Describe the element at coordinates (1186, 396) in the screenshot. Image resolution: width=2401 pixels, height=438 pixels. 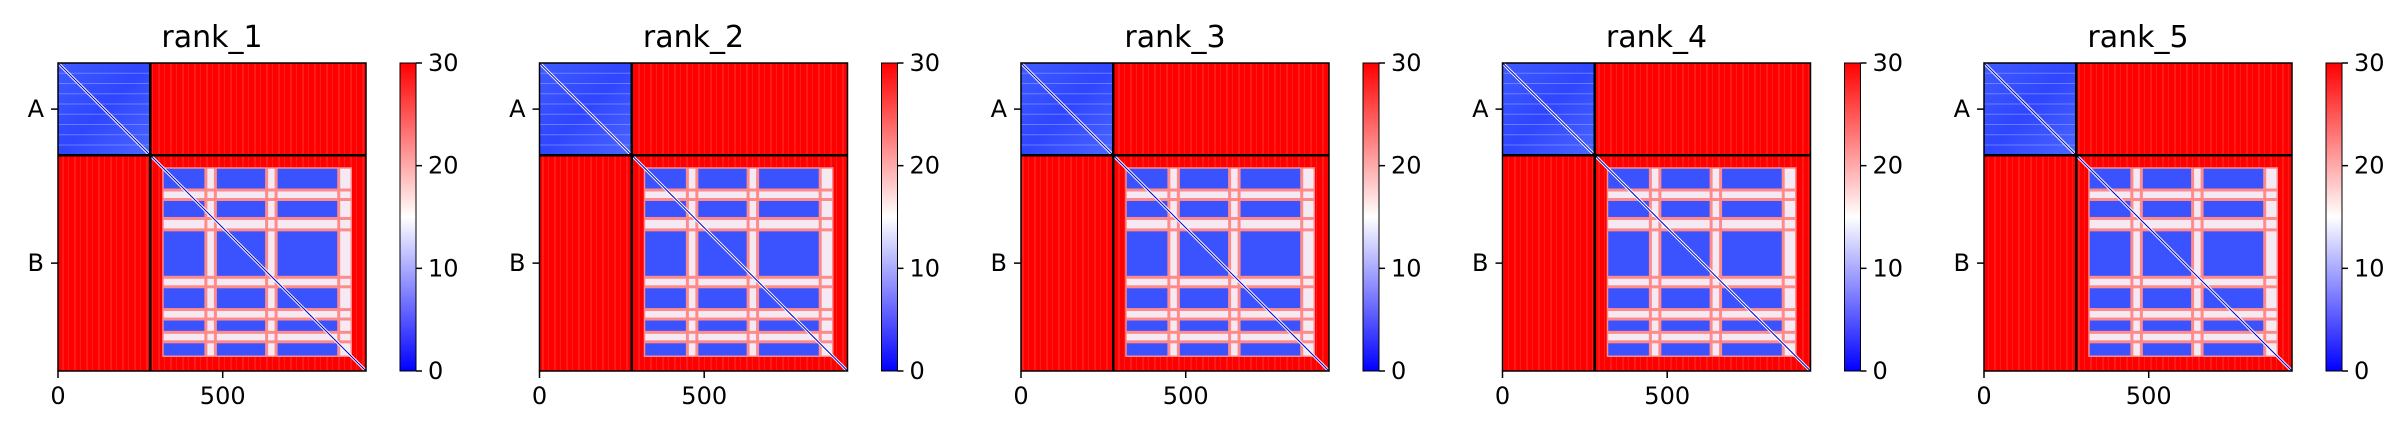
I see `x-tick-label: 500` at that location.